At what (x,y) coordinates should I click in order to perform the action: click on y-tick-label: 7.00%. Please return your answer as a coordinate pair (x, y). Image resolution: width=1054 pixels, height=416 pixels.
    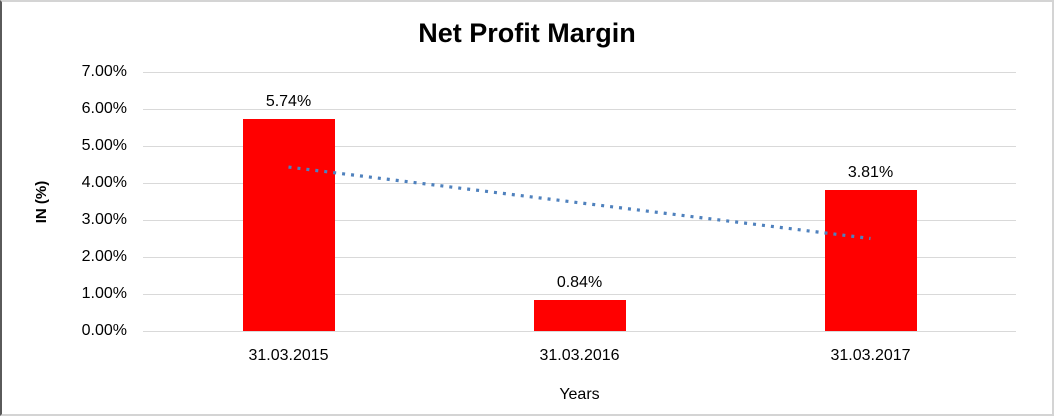
    Looking at the image, I should click on (104, 71).